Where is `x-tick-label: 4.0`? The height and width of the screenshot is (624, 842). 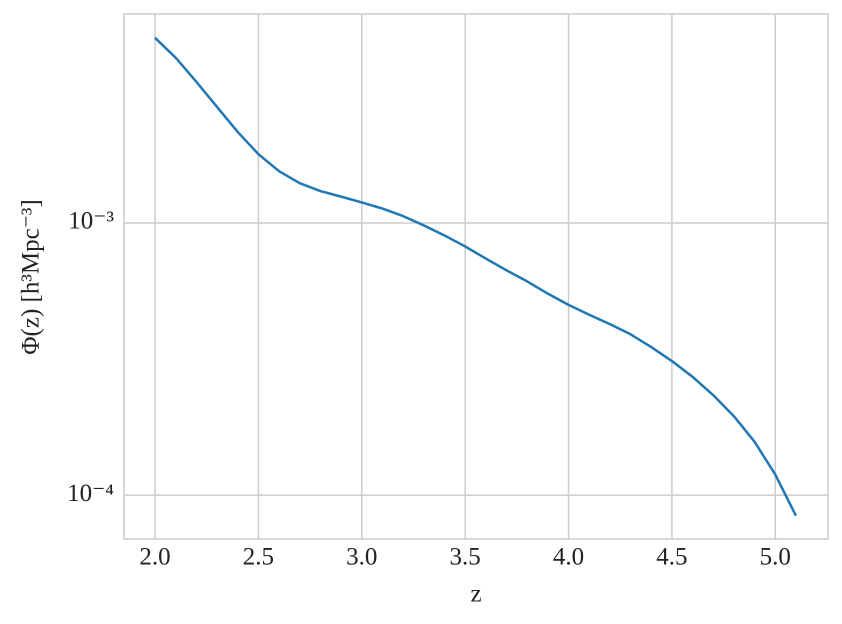 x-tick-label: 4.0 is located at coordinates (568, 557).